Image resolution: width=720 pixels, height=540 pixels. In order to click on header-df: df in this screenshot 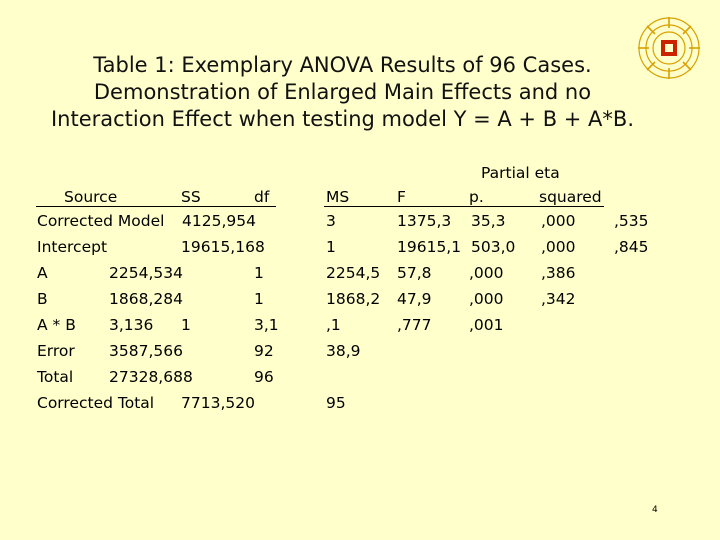, I will do `click(262, 197)`.